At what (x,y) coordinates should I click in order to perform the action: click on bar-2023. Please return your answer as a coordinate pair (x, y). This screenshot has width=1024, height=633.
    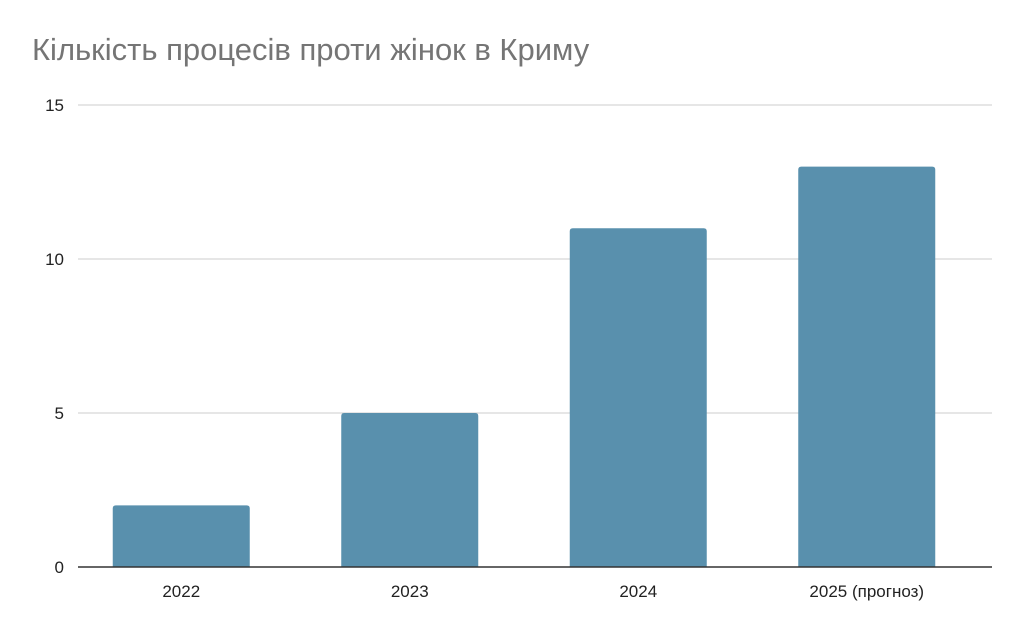
    Looking at the image, I should click on (410, 490).